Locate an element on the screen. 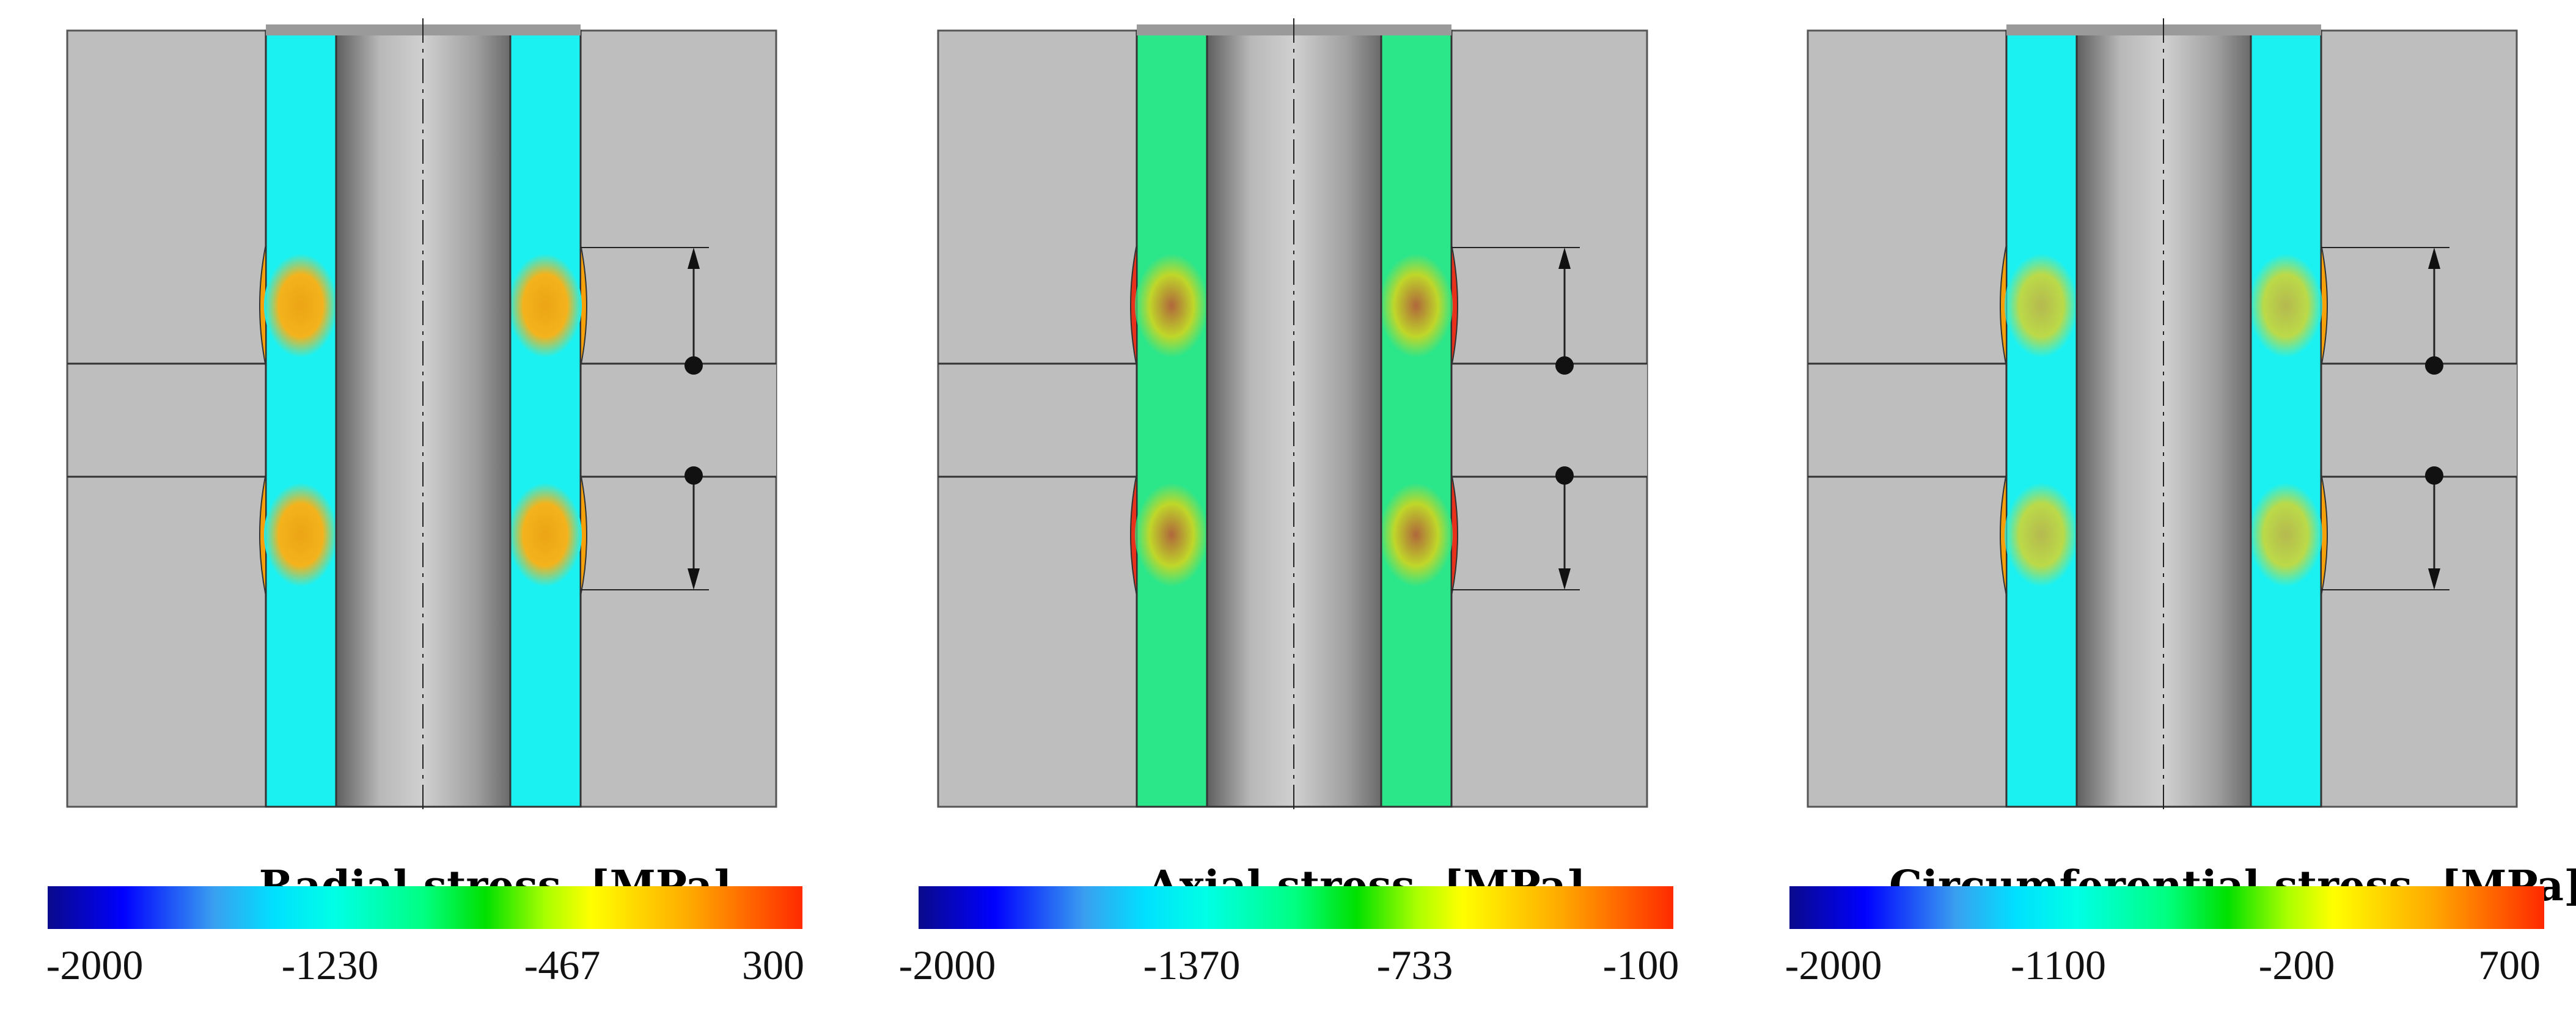 Image resolution: width=2576 pixels, height=1017 pixels. panel-title: Circumferential stress [MPa] is located at coordinates (2170, 862).